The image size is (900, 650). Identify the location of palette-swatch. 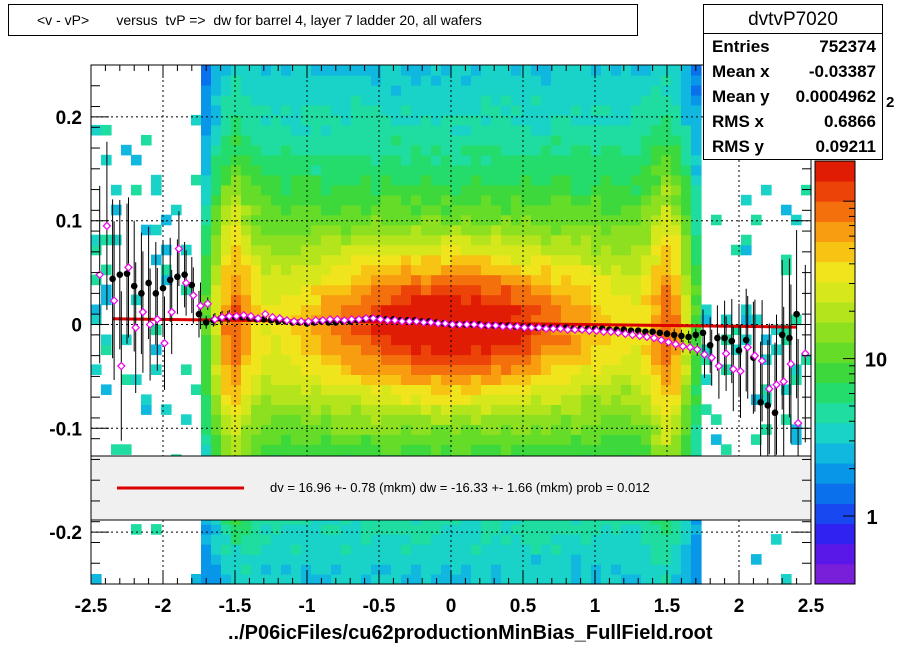
(835, 393).